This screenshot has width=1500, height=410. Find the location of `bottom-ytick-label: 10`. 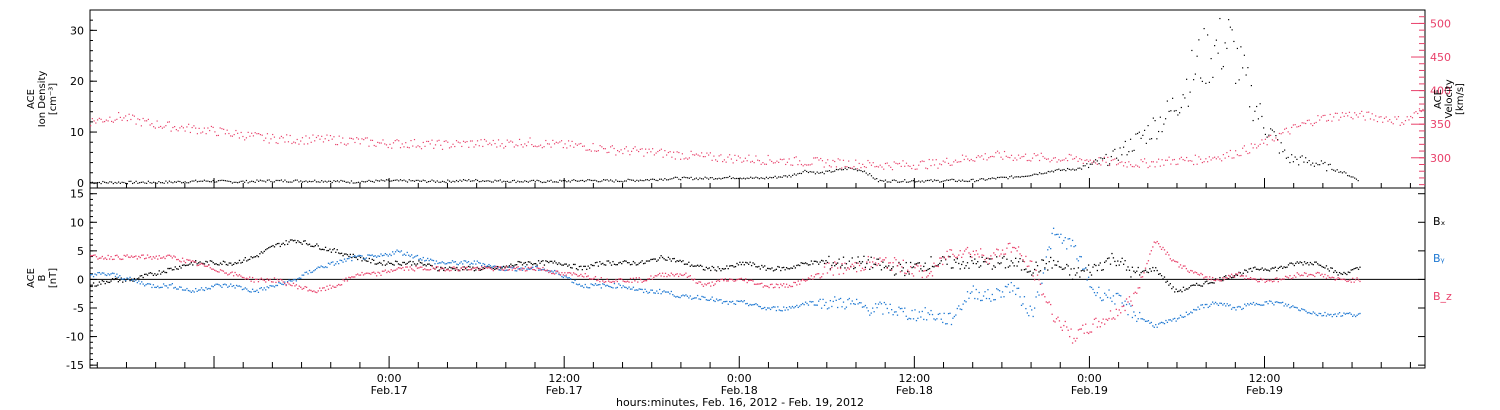

bottom-ytick-label: 10 is located at coordinates (77, 222).